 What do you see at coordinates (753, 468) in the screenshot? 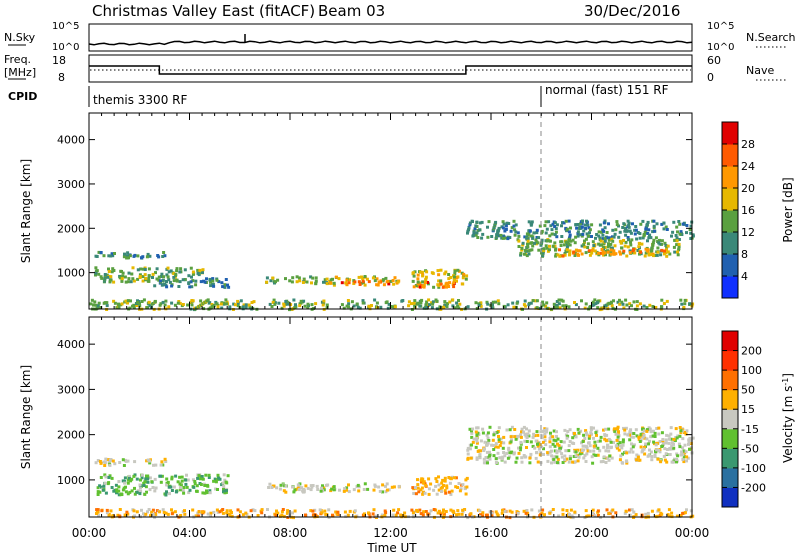
I see `colorbar-tick-label: -100` at bounding box center [753, 468].